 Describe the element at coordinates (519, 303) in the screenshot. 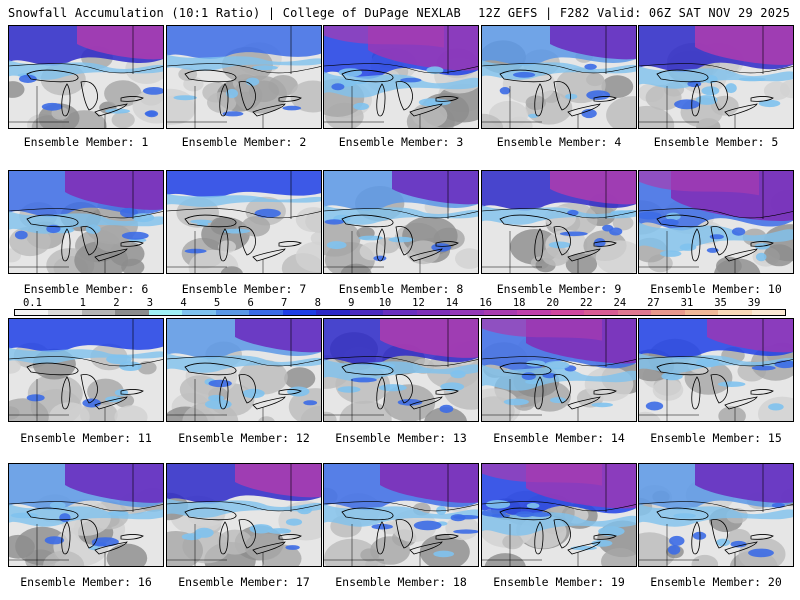

I see `colorbar-tick-label: 18` at that location.